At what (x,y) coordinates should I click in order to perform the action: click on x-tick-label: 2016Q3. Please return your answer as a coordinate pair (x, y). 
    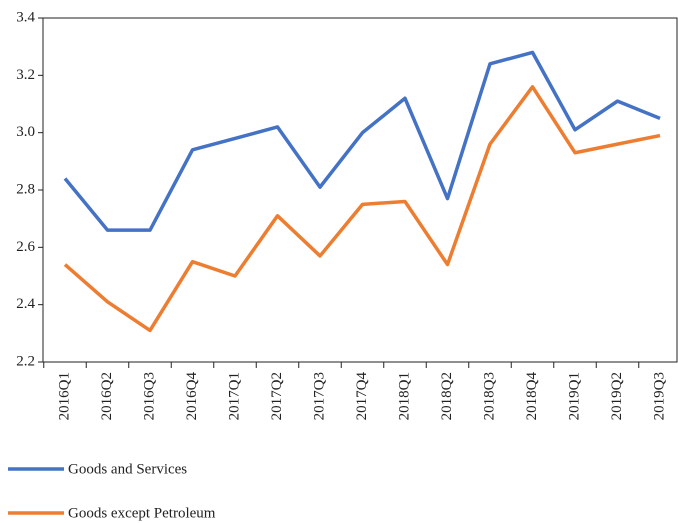
    Looking at the image, I should click on (149, 396).